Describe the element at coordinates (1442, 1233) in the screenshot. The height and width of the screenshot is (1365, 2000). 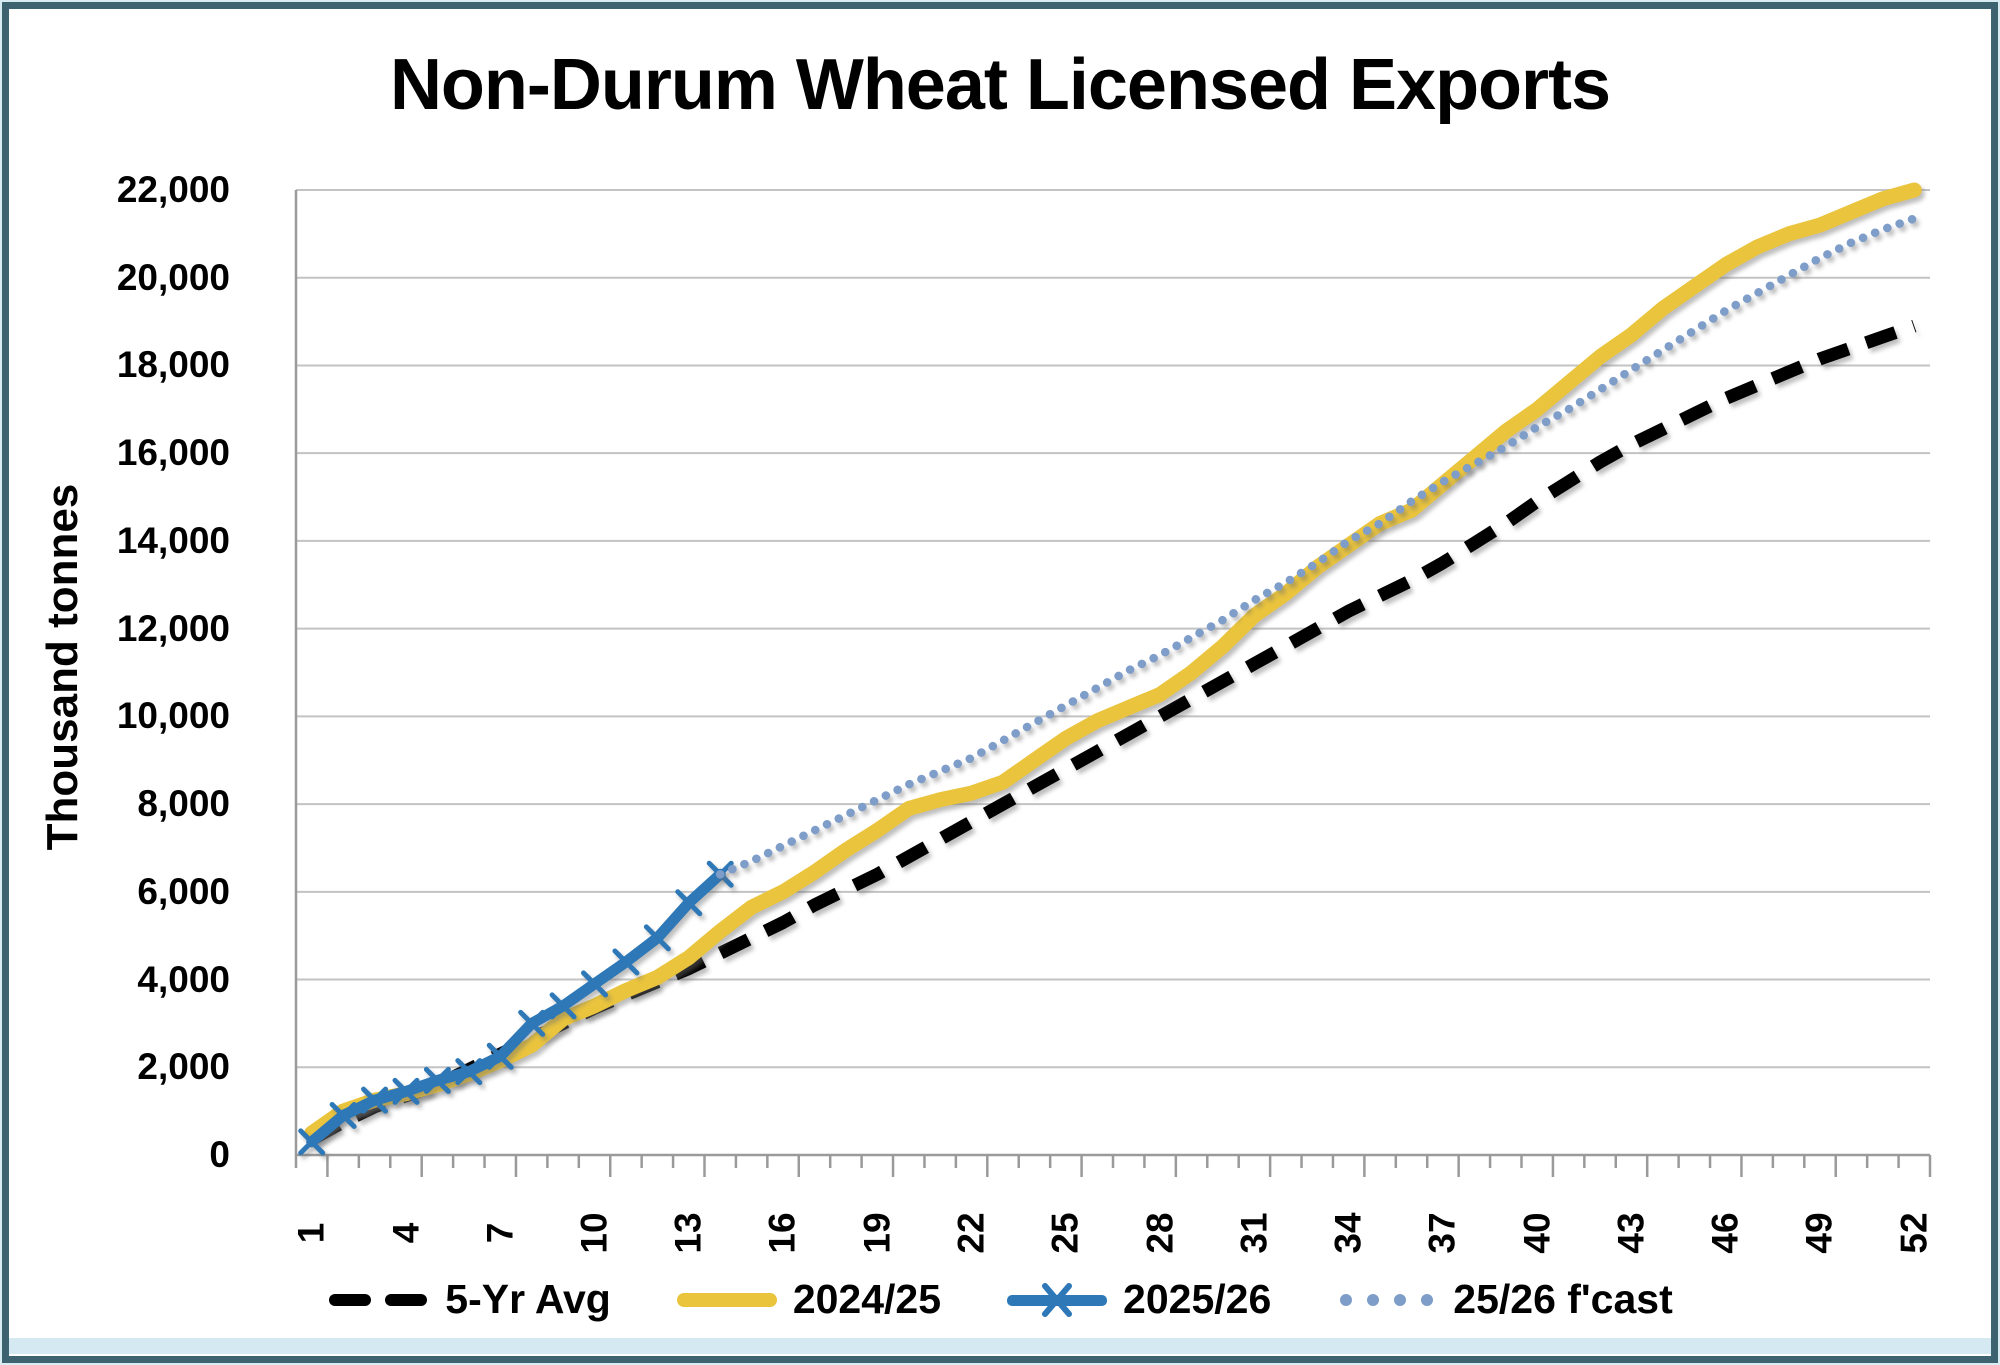
I see `x-tick-label: 37` at that location.